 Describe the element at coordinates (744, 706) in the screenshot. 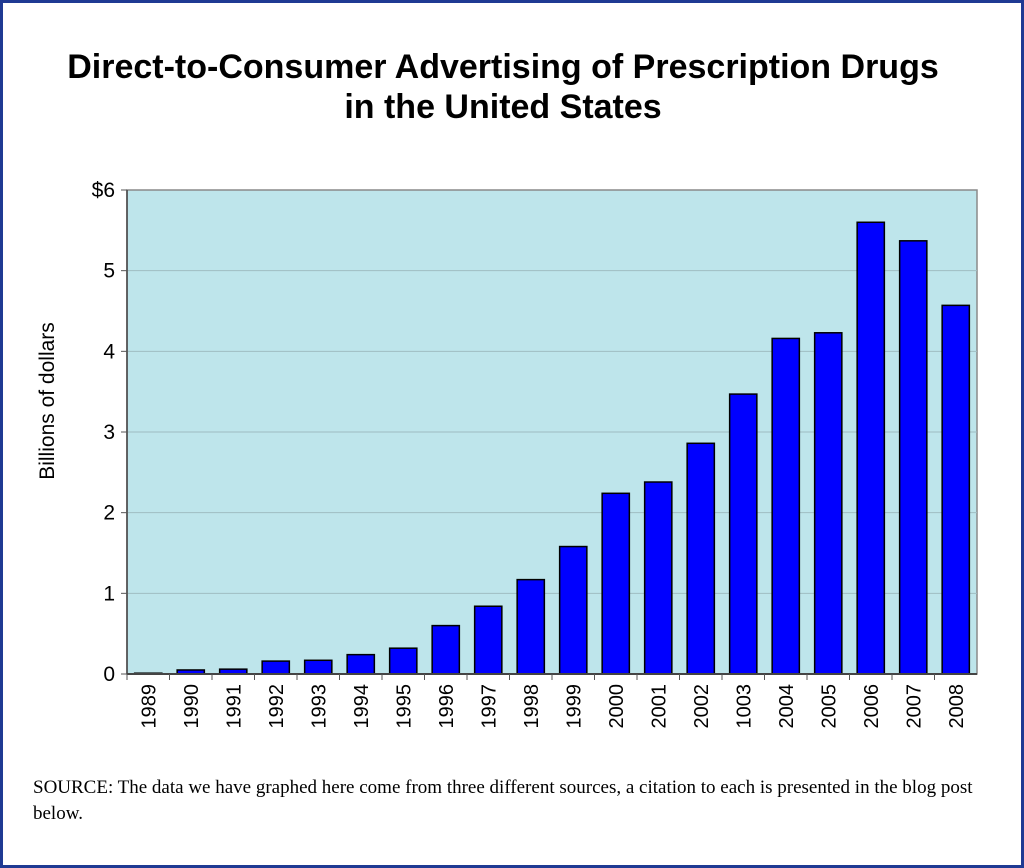

I see `x-tick-label: 1003` at that location.